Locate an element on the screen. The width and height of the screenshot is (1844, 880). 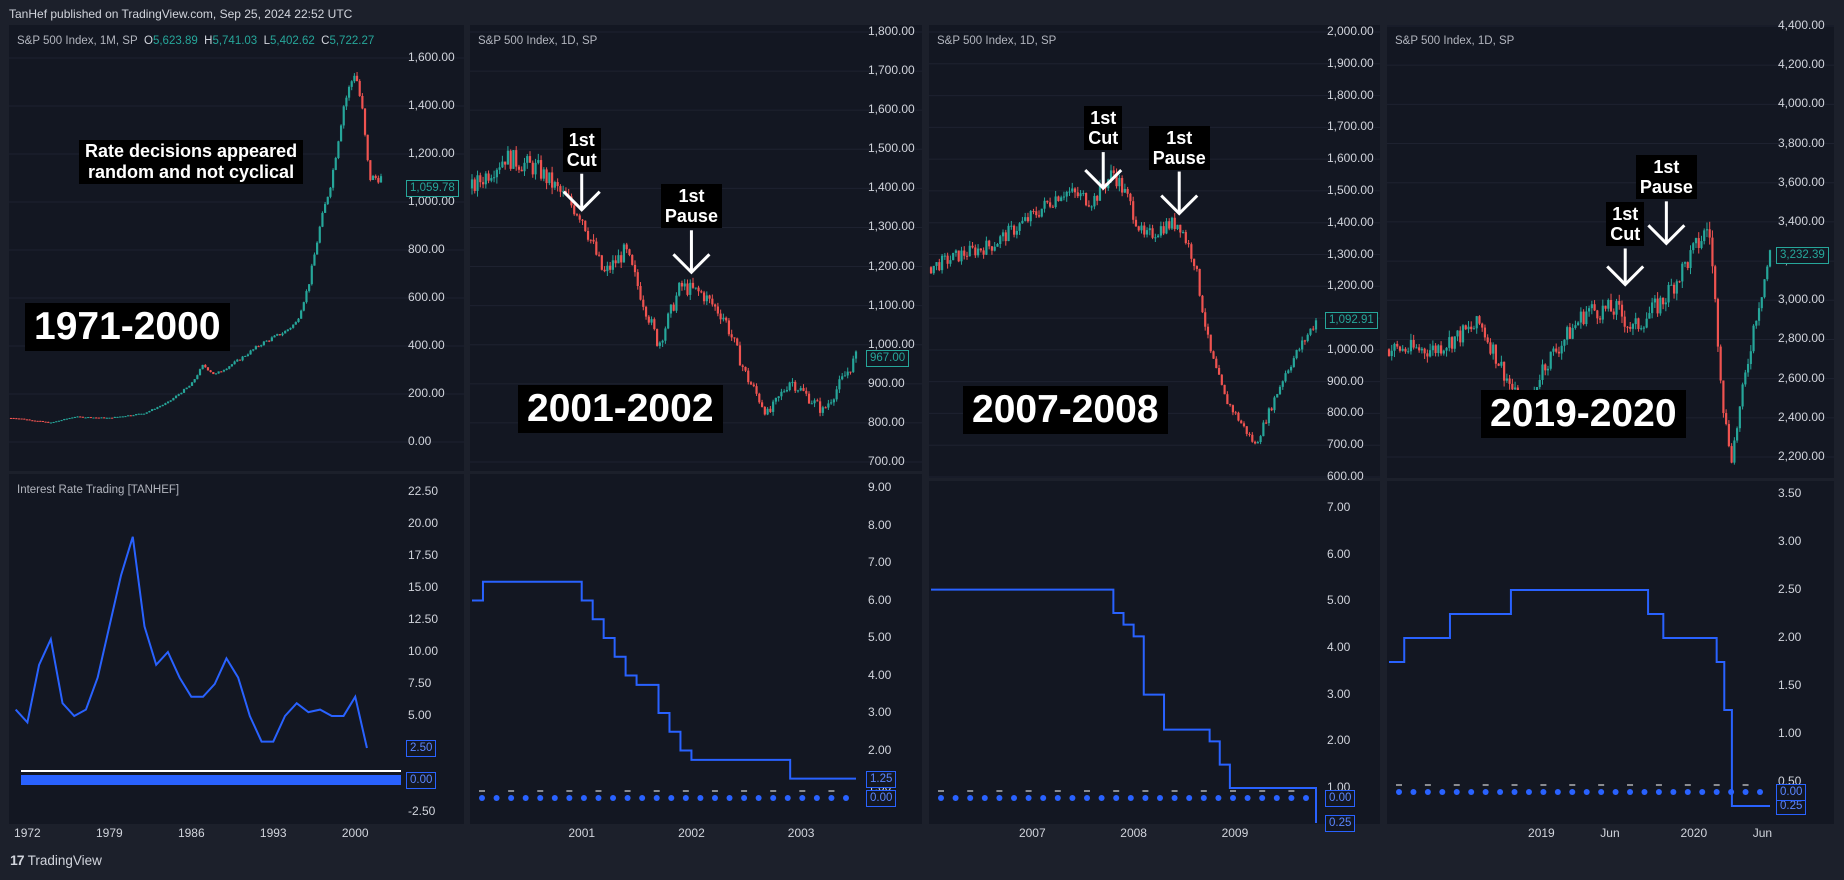
panel-1-indicator-pane: Interest Rate Trading [TANHEF] is located at coordinates (236, 649).